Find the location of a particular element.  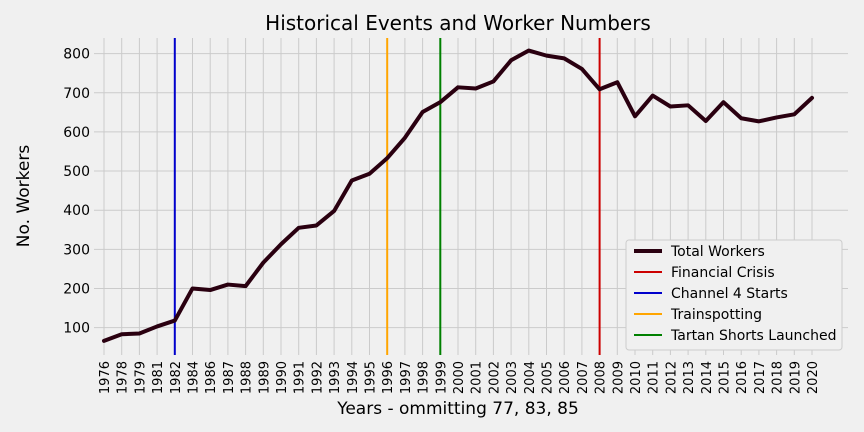

x-tick-label: 1990 is located at coordinates (282, 377).